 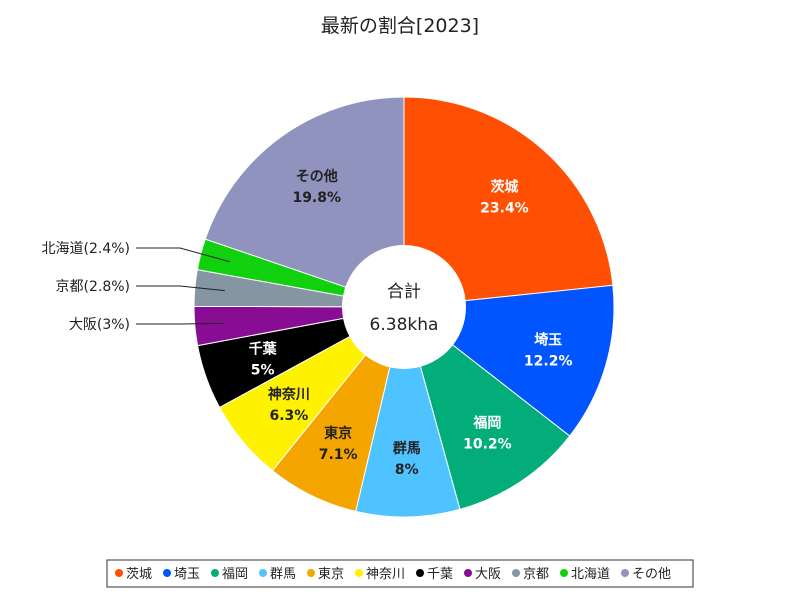 I want to click on legend-item-2: 埼玉, so click(x=187, y=574).